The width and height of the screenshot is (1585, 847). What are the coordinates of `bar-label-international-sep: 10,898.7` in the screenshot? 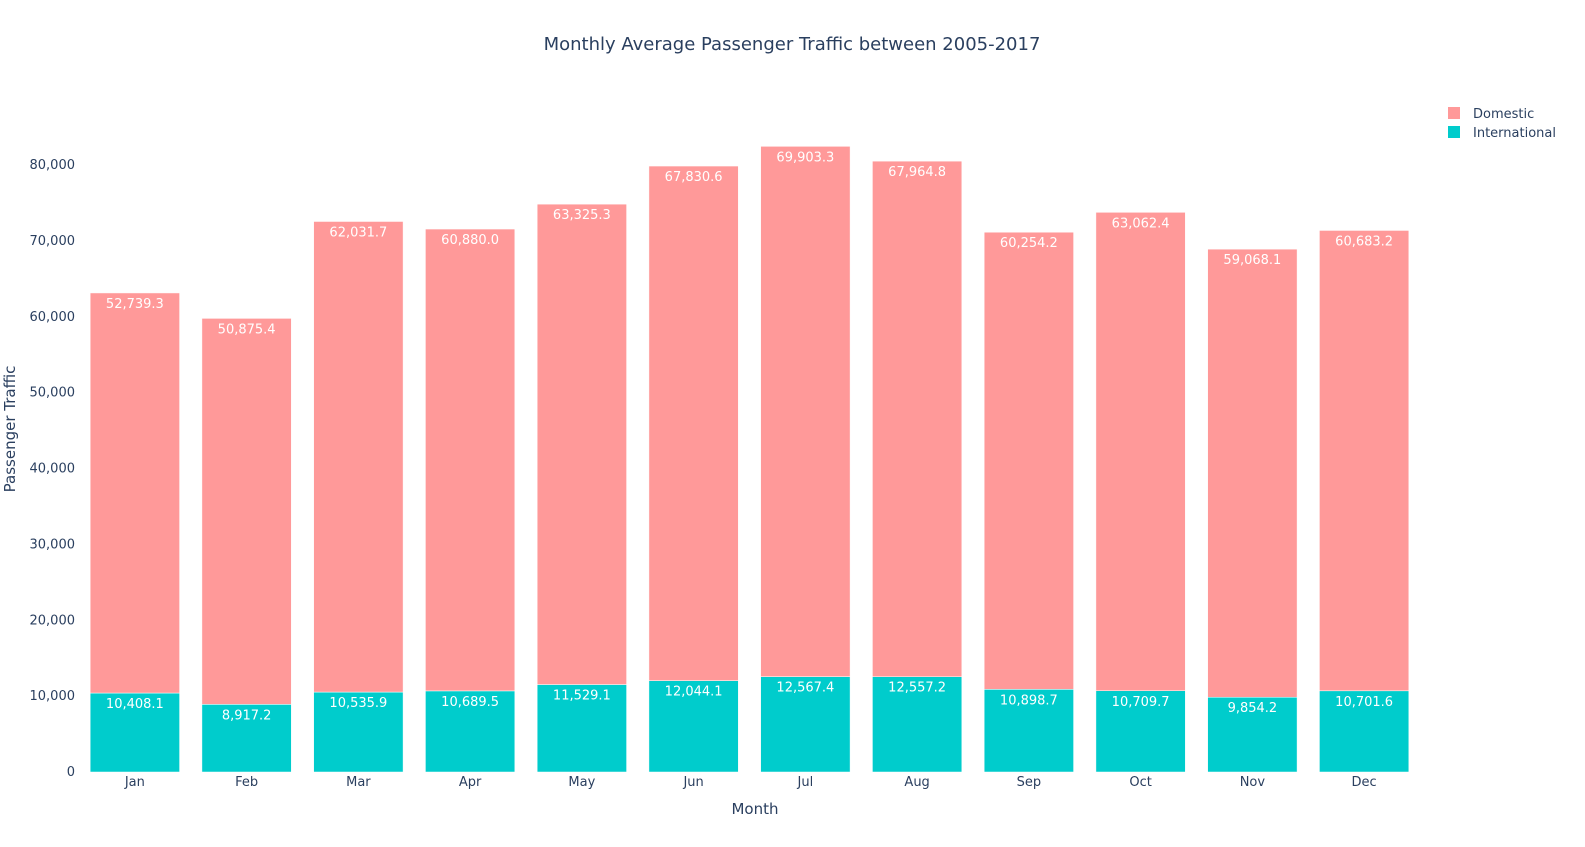 It's located at (1029, 700).